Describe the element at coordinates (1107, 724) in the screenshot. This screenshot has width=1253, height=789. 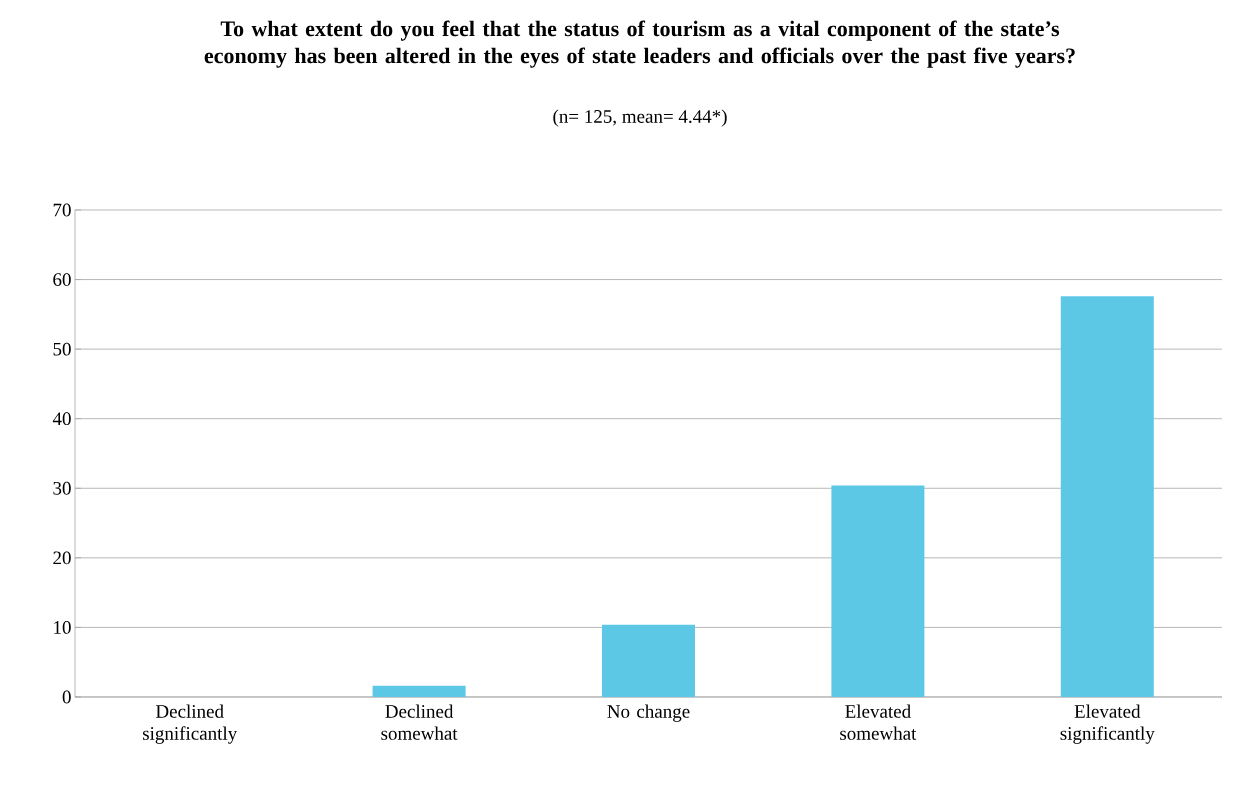
I see `x-tick-label: Elevated significantly` at that location.